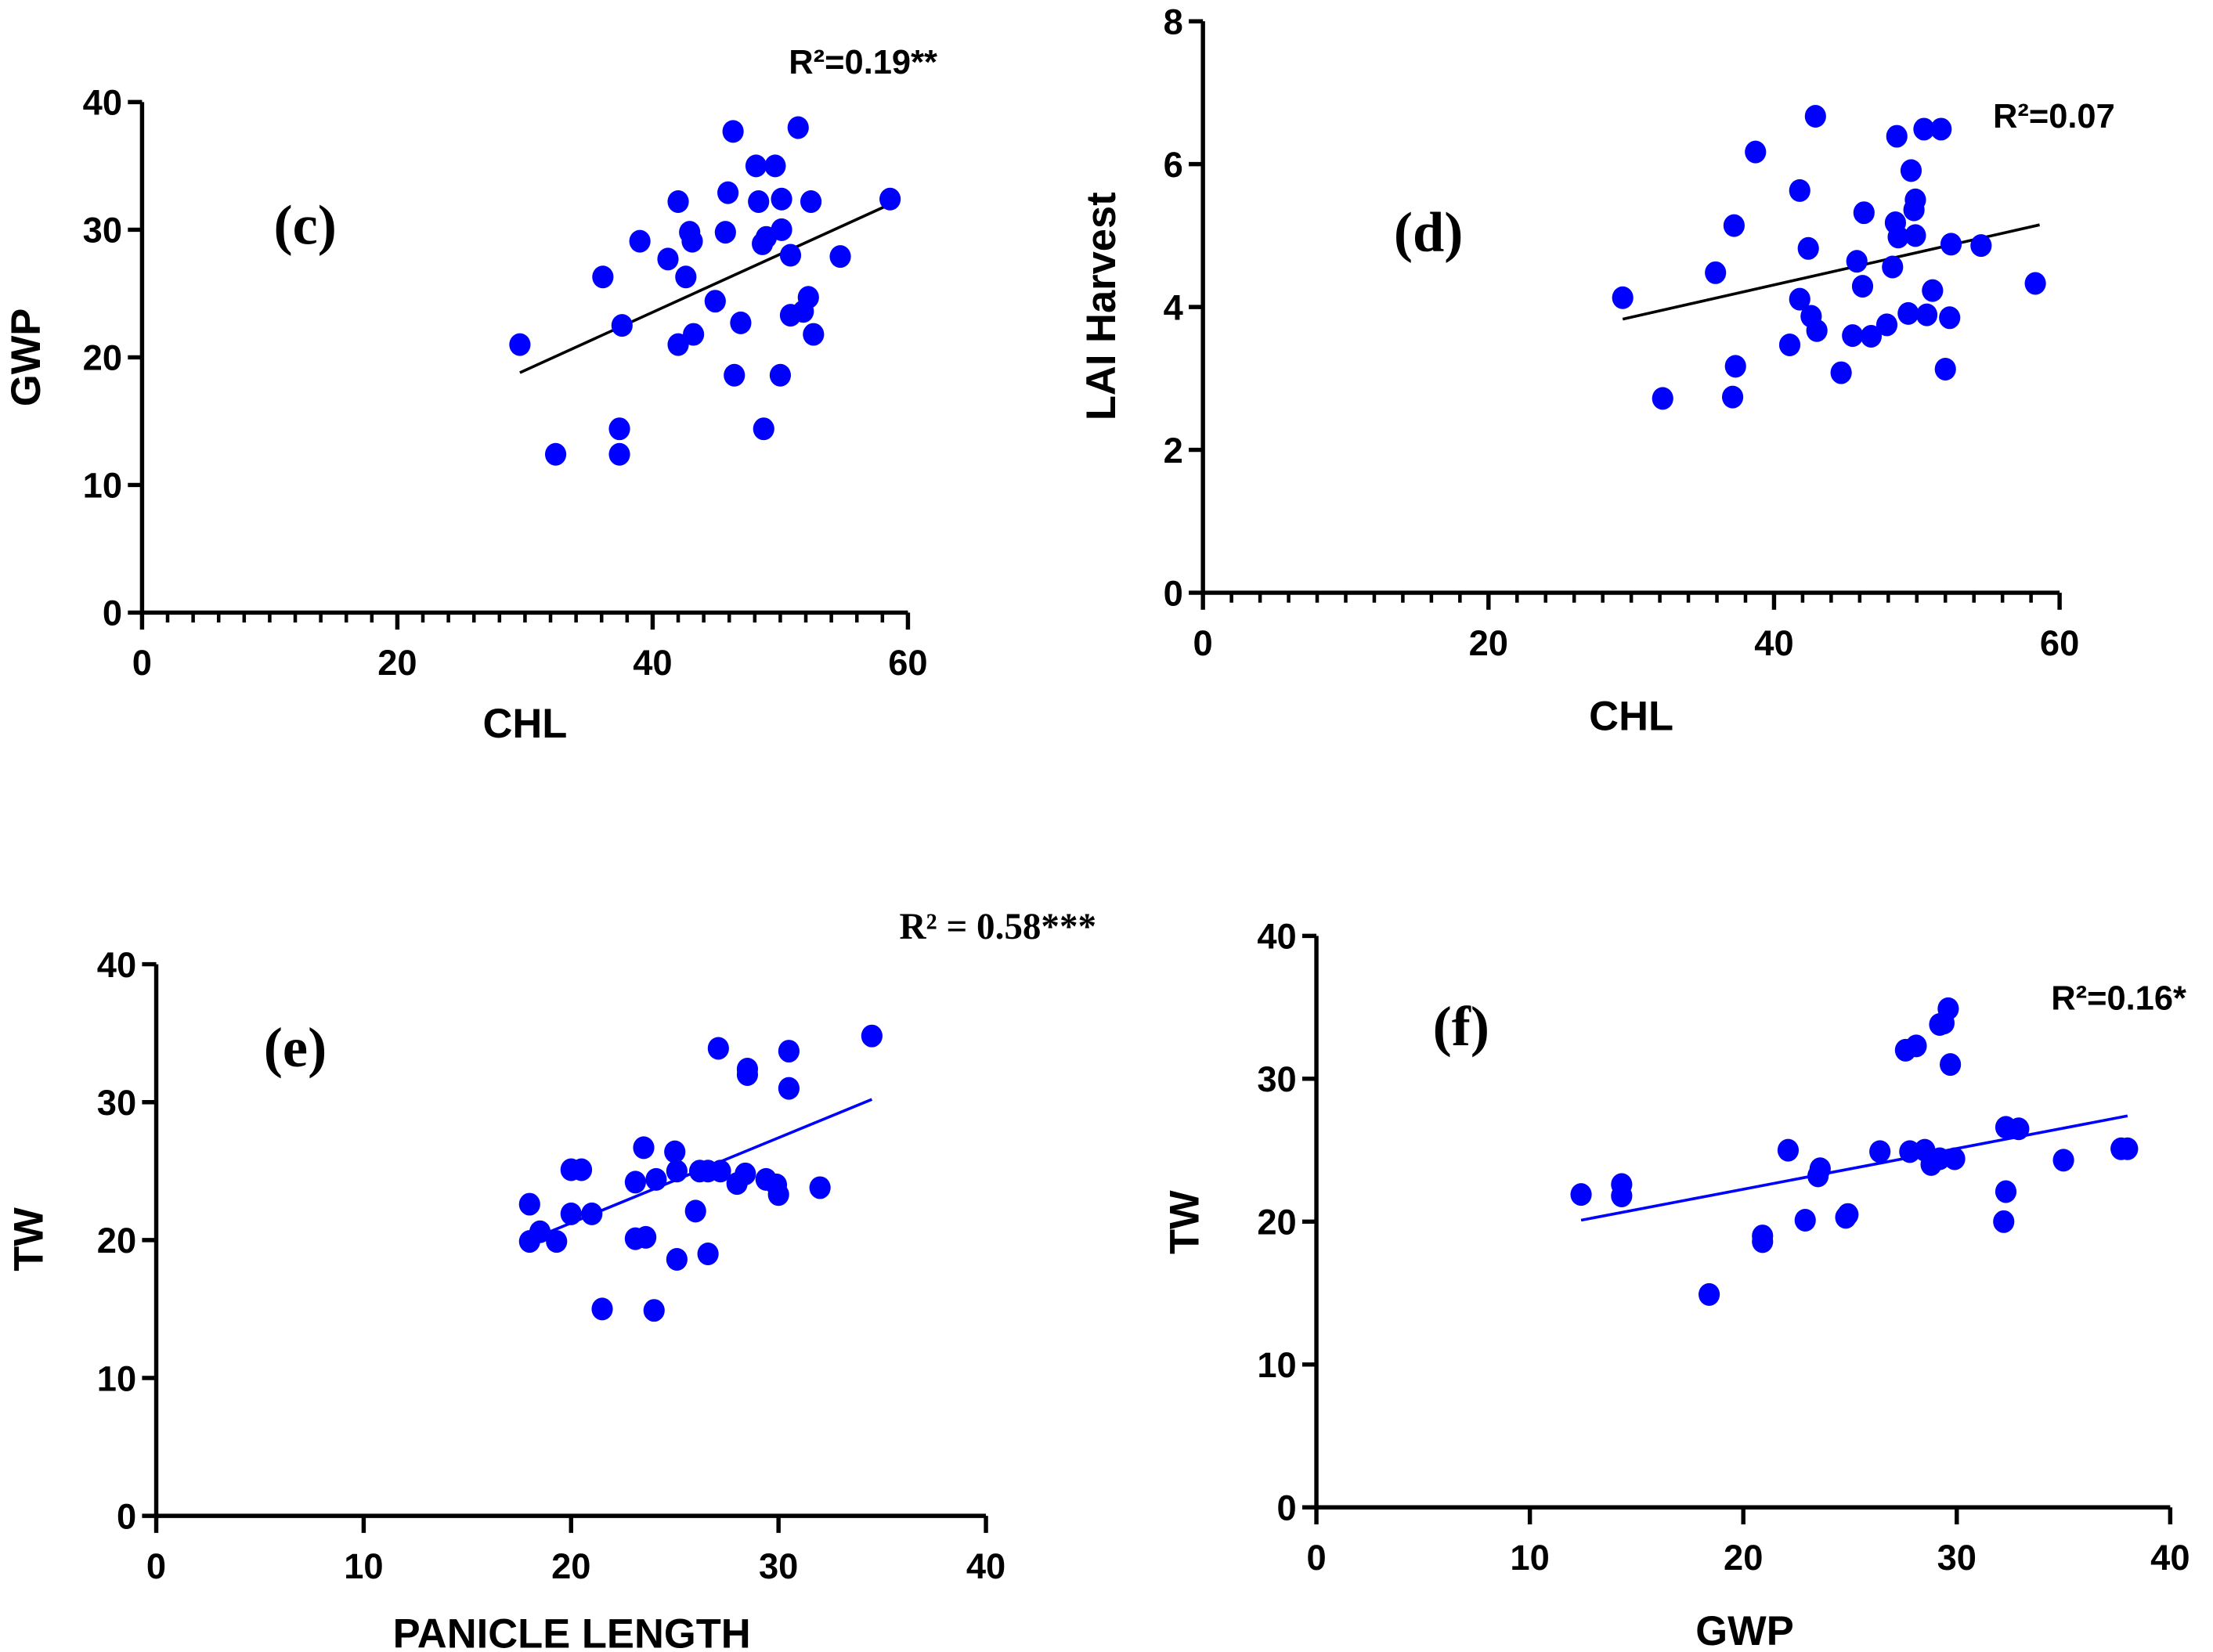 The height and width of the screenshot is (1652, 2213). Describe the element at coordinates (1276, 1223) in the screenshot. I see `y-tick-label: 20` at that location.